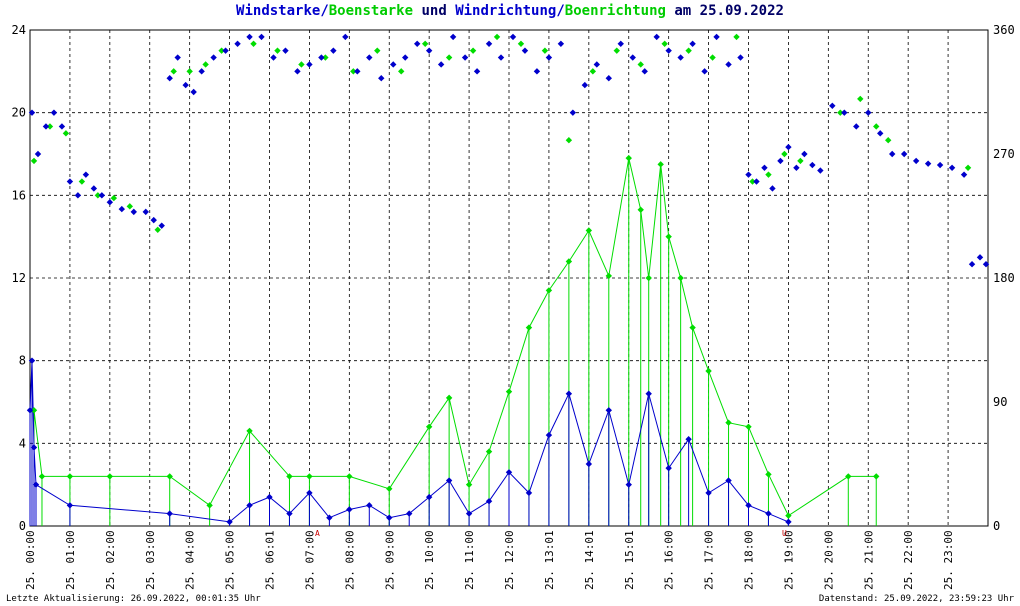  Describe the element at coordinates (371, 11) in the screenshot. I see `title-boenstarke: Boenstarke` at that location.